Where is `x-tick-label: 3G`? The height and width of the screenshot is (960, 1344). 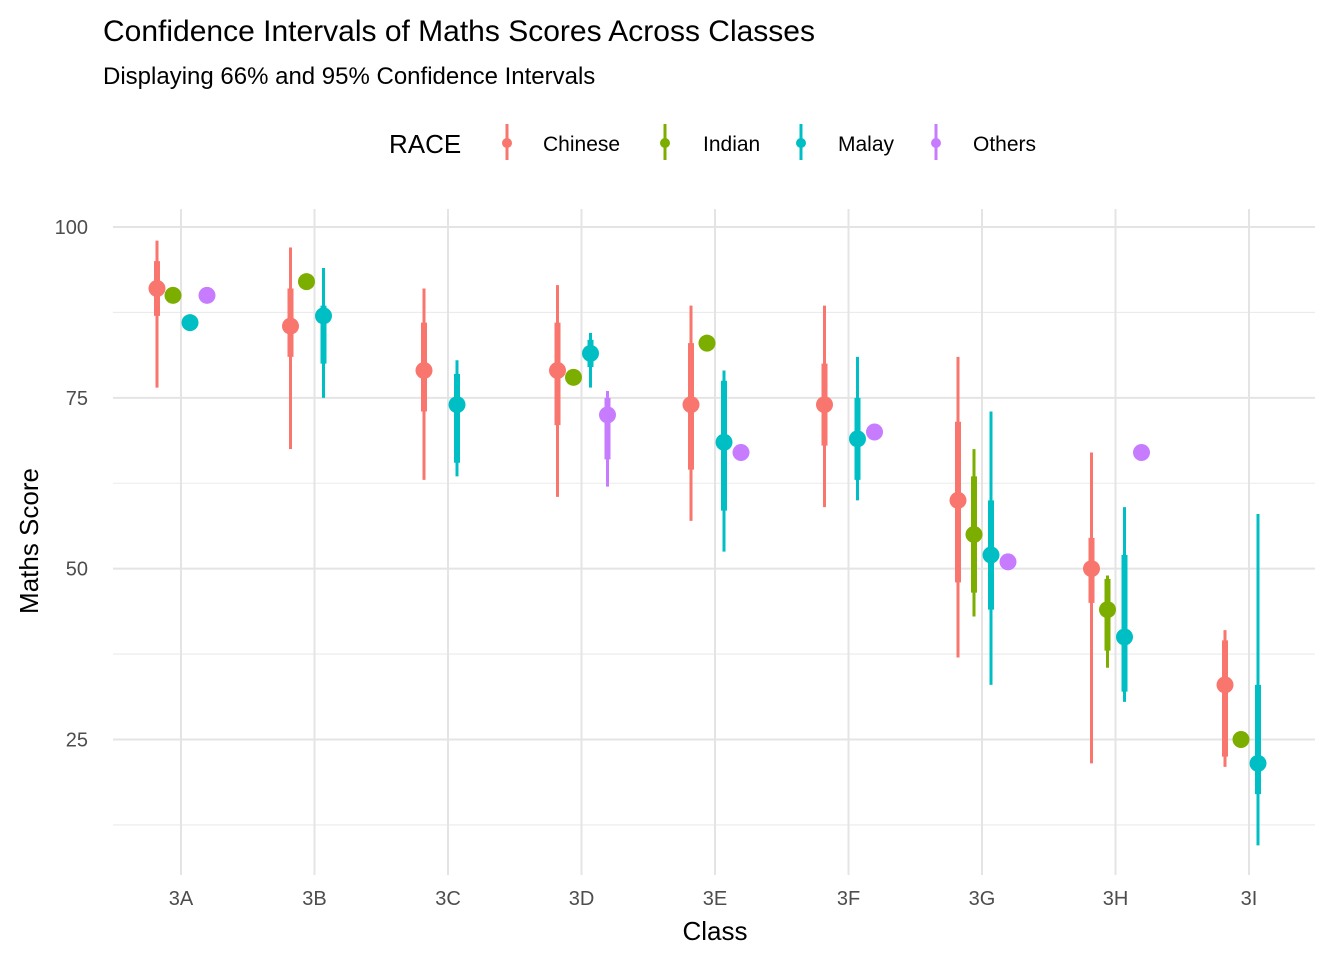
x-tick-label: 3G is located at coordinates (982, 899).